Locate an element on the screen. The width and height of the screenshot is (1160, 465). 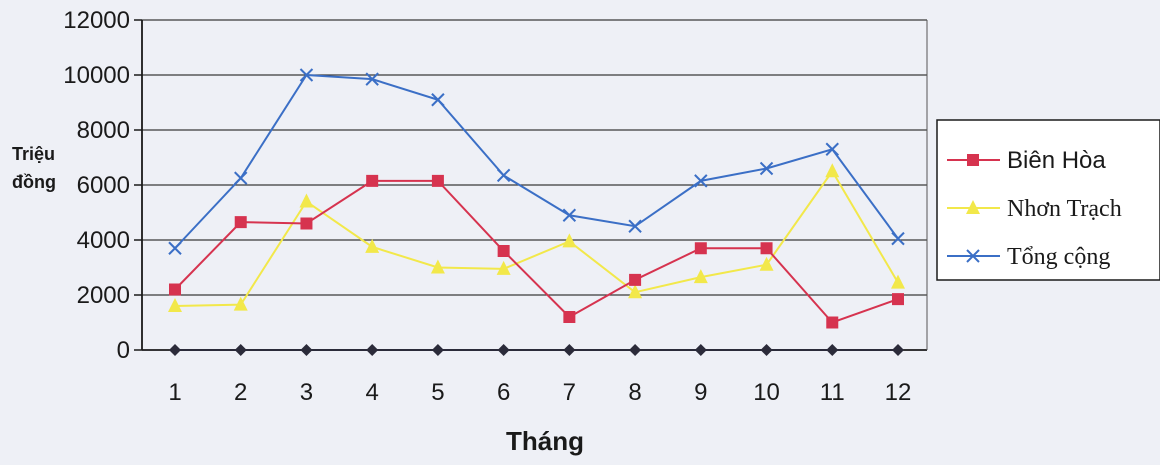
x-tick-label: 4 is located at coordinates (372, 392).